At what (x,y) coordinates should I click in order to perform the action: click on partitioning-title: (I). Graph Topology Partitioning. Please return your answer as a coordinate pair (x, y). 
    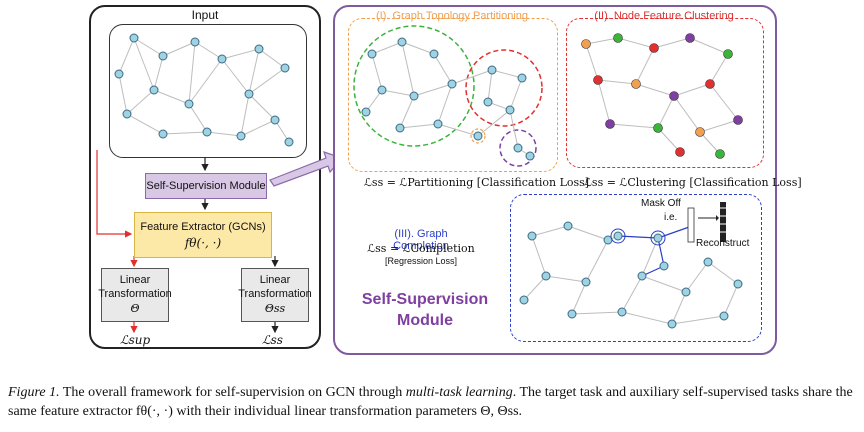
    Looking at the image, I should click on (452, 16).